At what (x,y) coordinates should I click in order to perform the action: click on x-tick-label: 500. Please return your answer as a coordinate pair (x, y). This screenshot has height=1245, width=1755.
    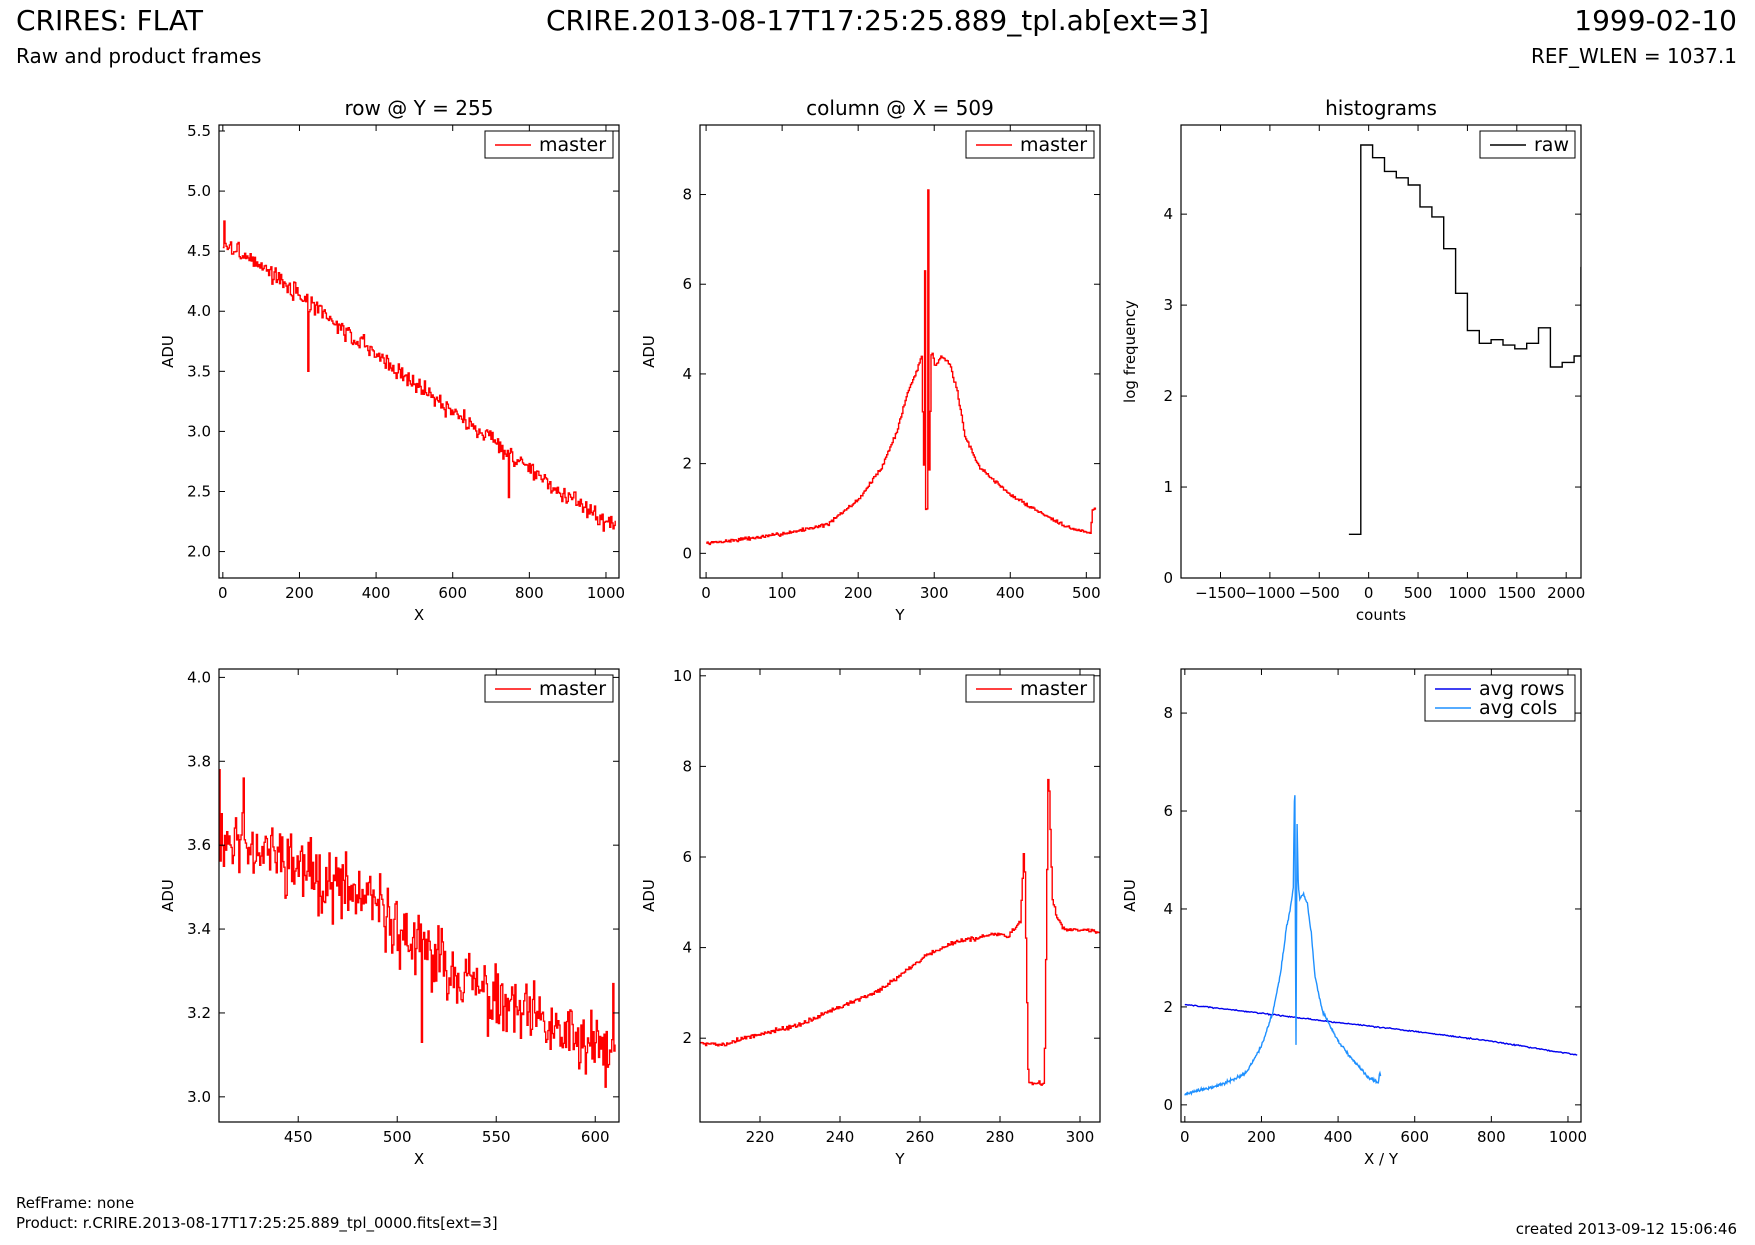
    Looking at the image, I should click on (1418, 593).